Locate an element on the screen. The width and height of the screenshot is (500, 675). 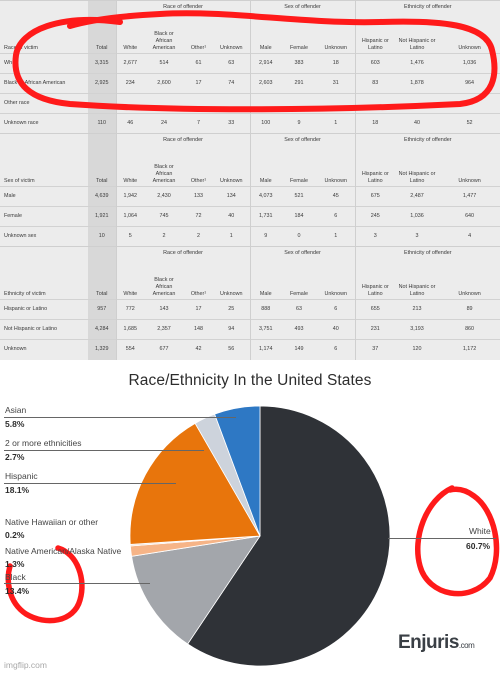
table-cell: 1,329 is located at coordinates (102, 349).